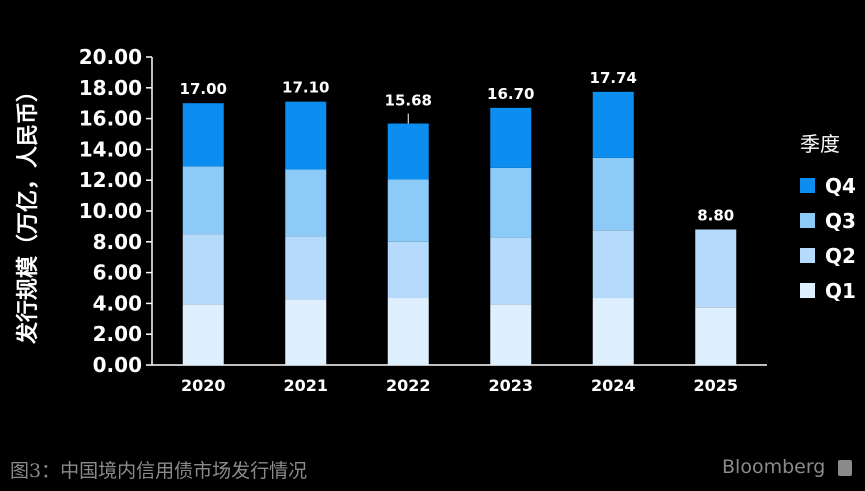 The height and width of the screenshot is (491, 865). Describe the element at coordinates (305, 385) in the screenshot. I see `x-tick-label: 2021` at that location.